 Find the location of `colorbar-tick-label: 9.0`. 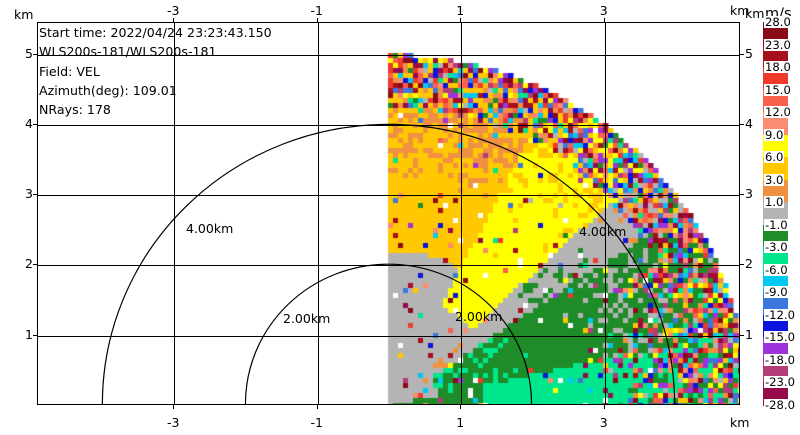

colorbar-tick-label: 9.0 is located at coordinates (774, 134).